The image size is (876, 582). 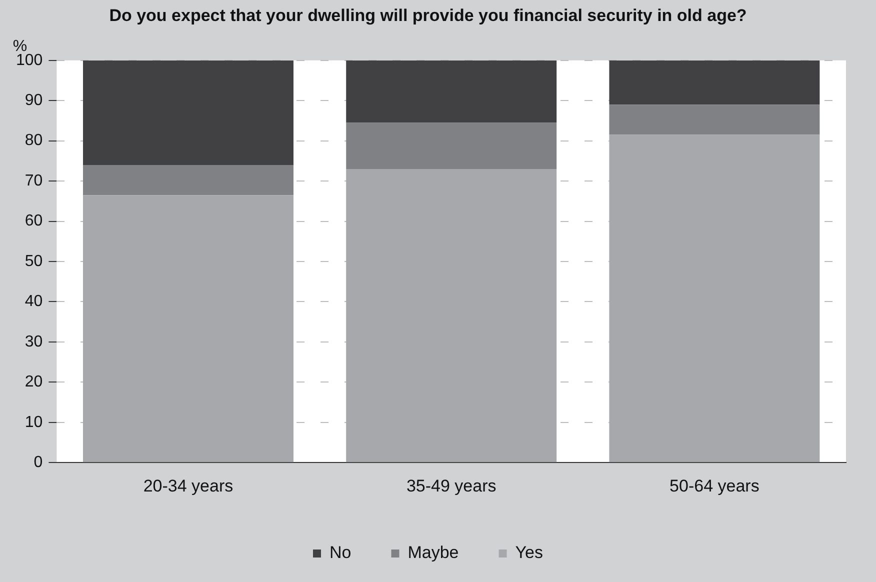 What do you see at coordinates (33, 141) in the screenshot?
I see `y-tick-label: 80` at bounding box center [33, 141].